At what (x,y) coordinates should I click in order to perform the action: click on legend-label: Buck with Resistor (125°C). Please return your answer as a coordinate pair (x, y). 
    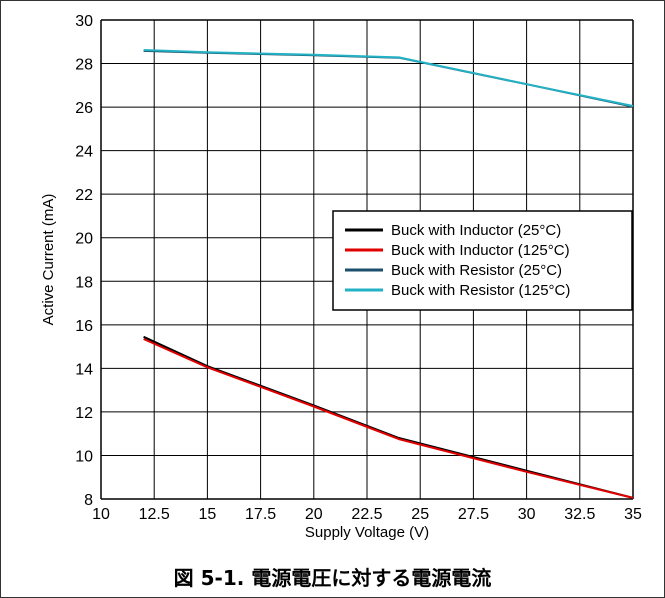
    Looking at the image, I should click on (480, 290).